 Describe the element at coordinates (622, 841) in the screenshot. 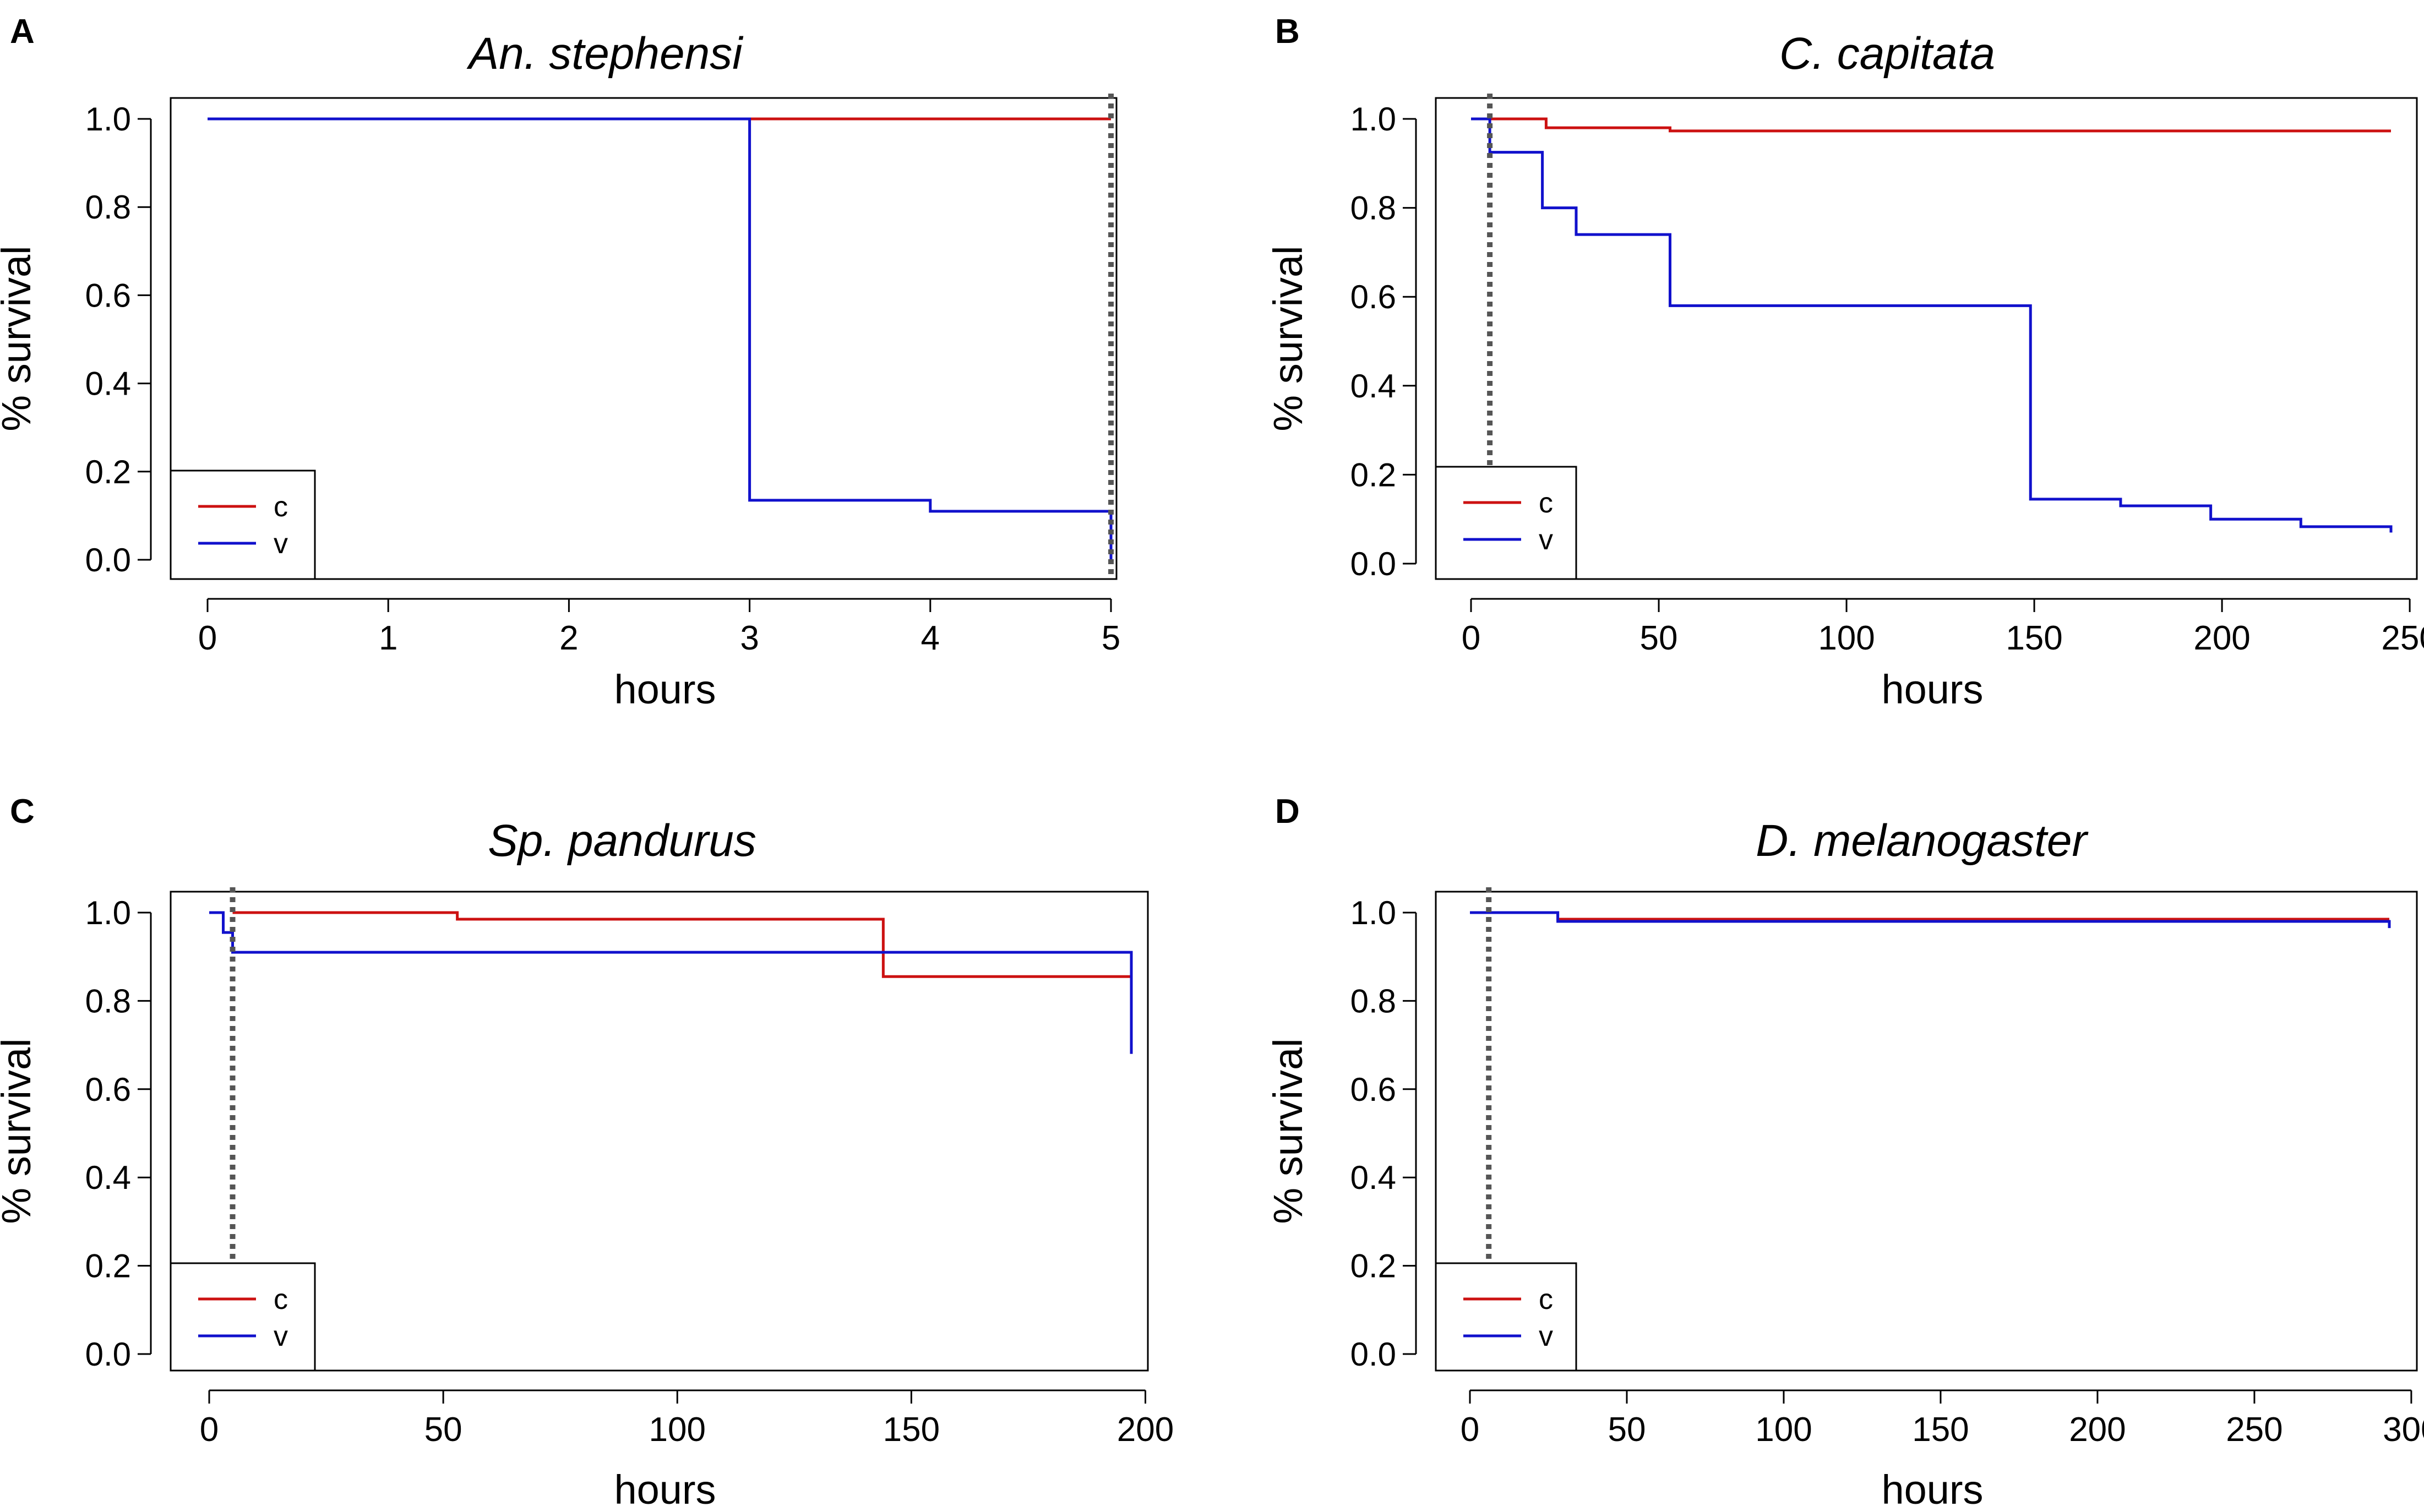

I see `chart-title: Sp. pandurus` at that location.